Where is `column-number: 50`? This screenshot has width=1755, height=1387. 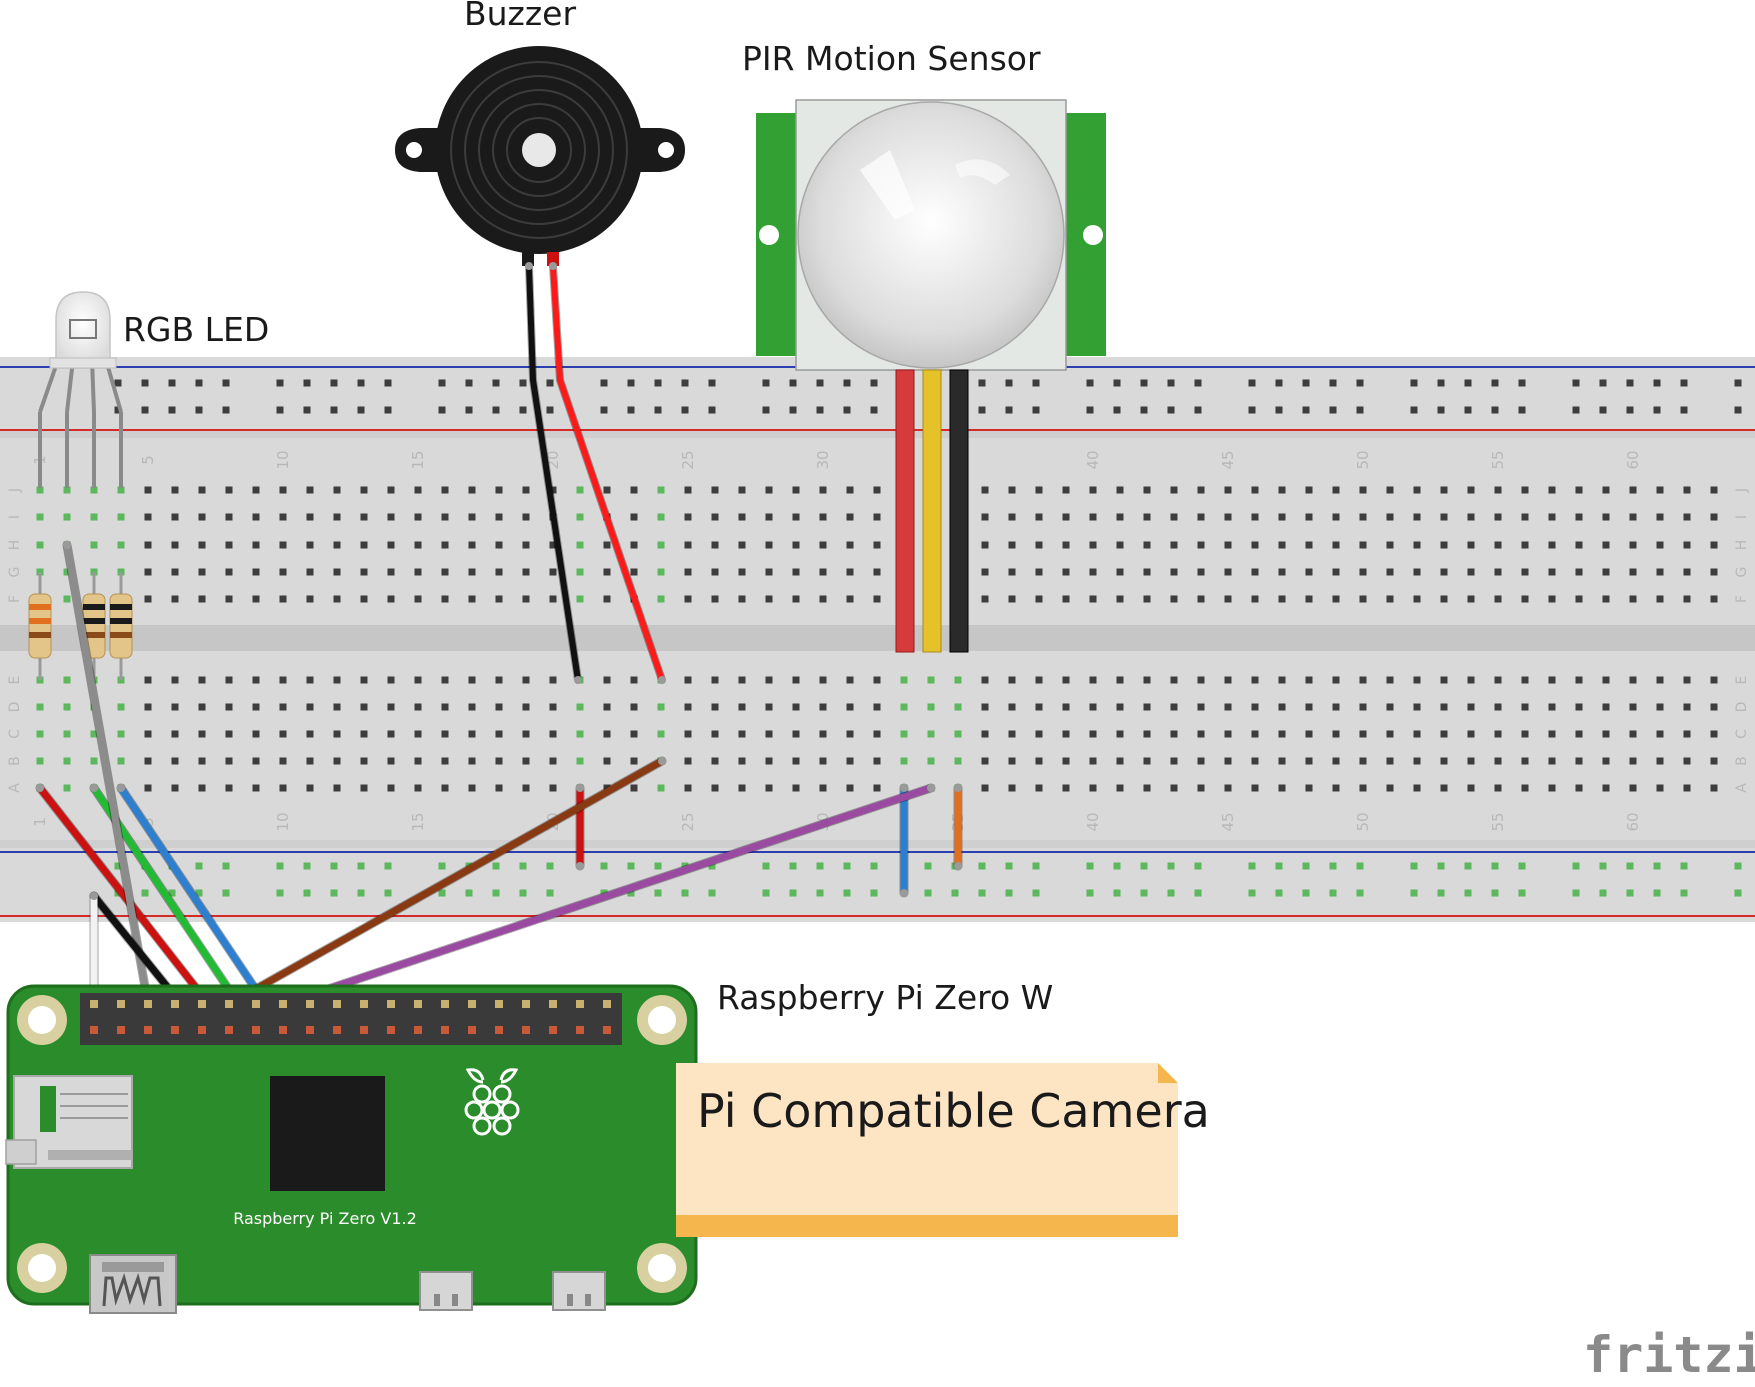 column-number: 50 is located at coordinates (1363, 459).